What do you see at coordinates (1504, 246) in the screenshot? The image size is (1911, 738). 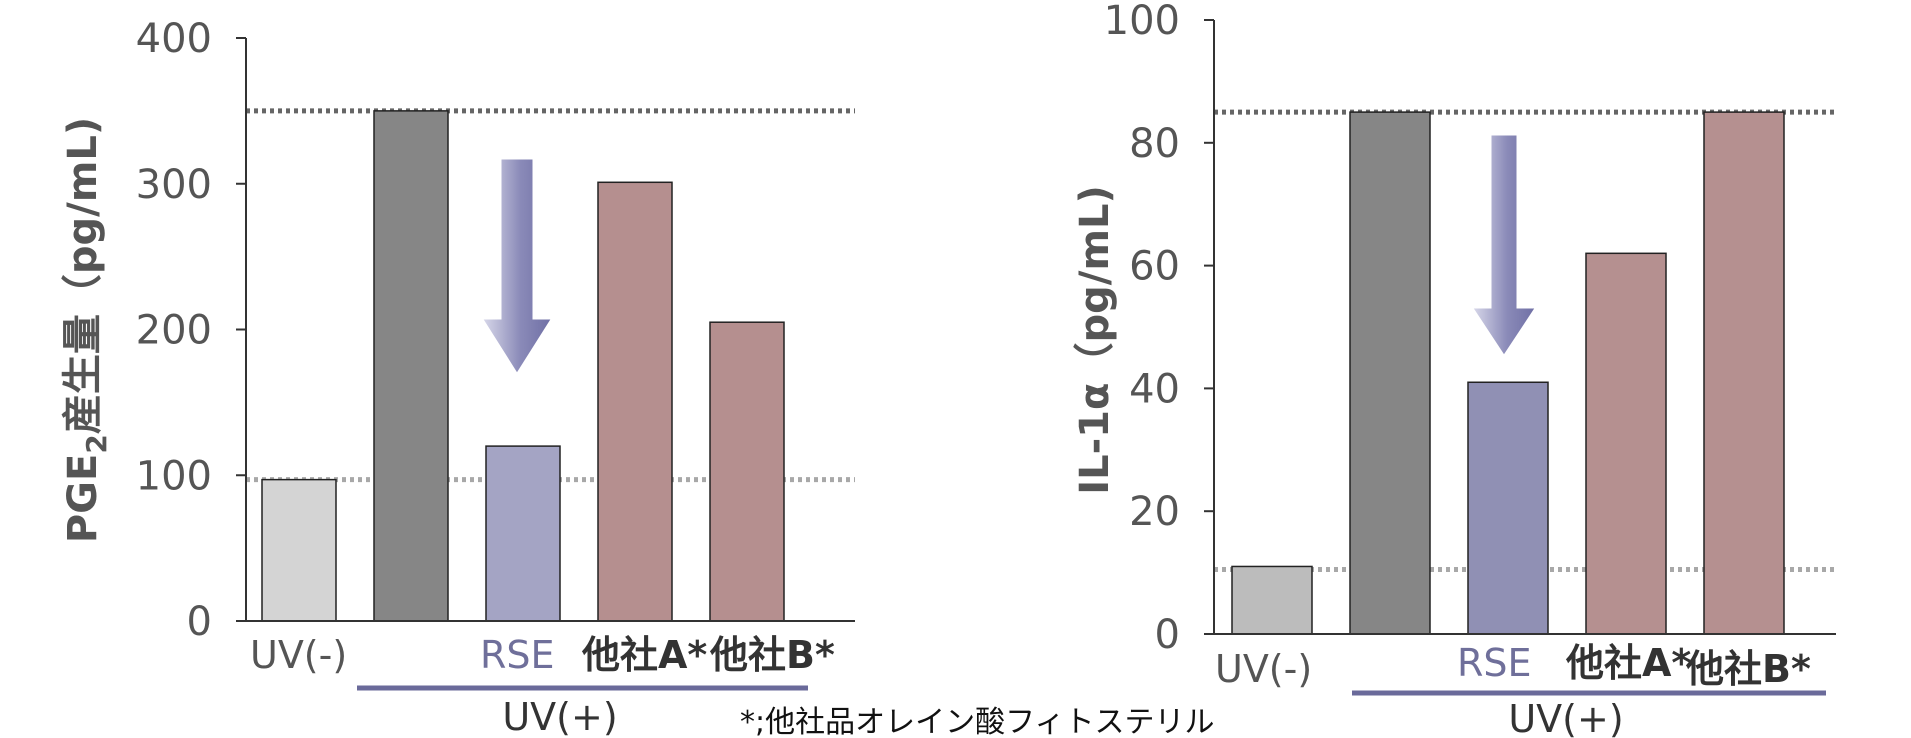 I see `right-down-arrow-icon` at bounding box center [1504, 246].